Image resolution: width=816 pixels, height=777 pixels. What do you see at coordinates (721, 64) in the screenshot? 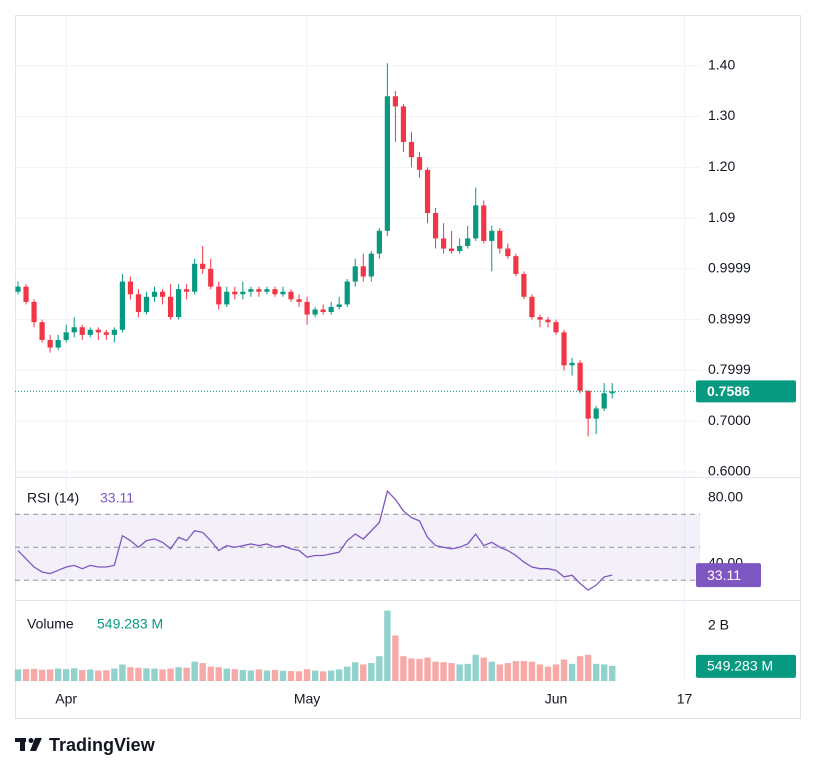
I see `y-tick-label: 1.40` at bounding box center [721, 64].